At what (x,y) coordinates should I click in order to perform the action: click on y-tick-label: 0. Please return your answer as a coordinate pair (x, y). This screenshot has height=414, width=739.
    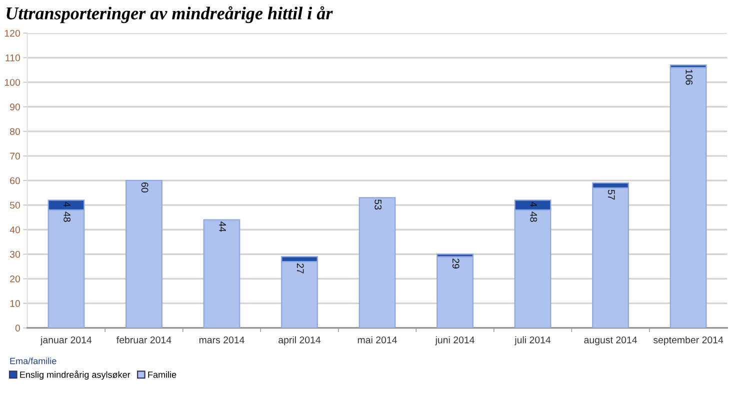
    Looking at the image, I should click on (17, 328).